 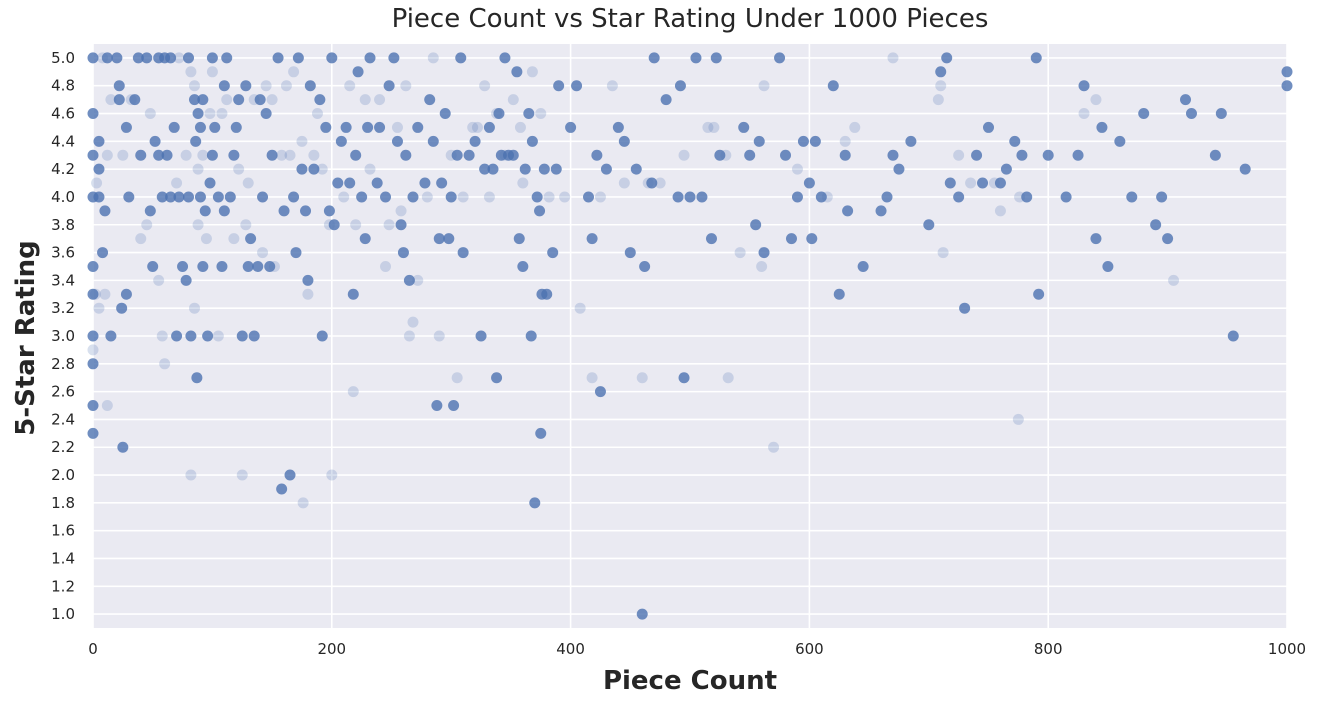 I want to click on y-tick-label: 5.0, so click(x=63, y=58).